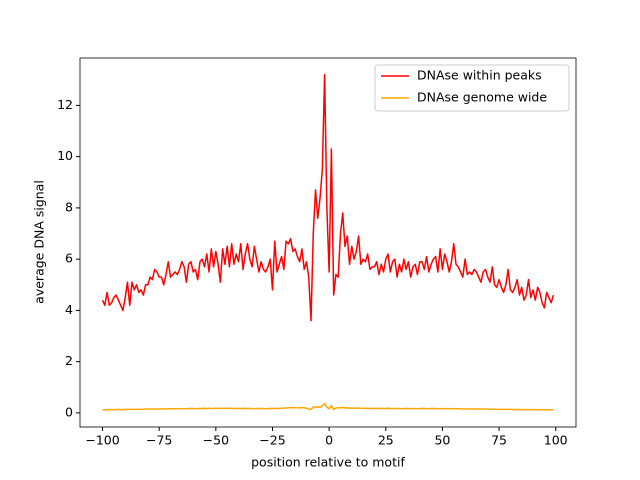 The width and height of the screenshot is (640, 480). I want to click on x-tick-label: 0, so click(329, 440).